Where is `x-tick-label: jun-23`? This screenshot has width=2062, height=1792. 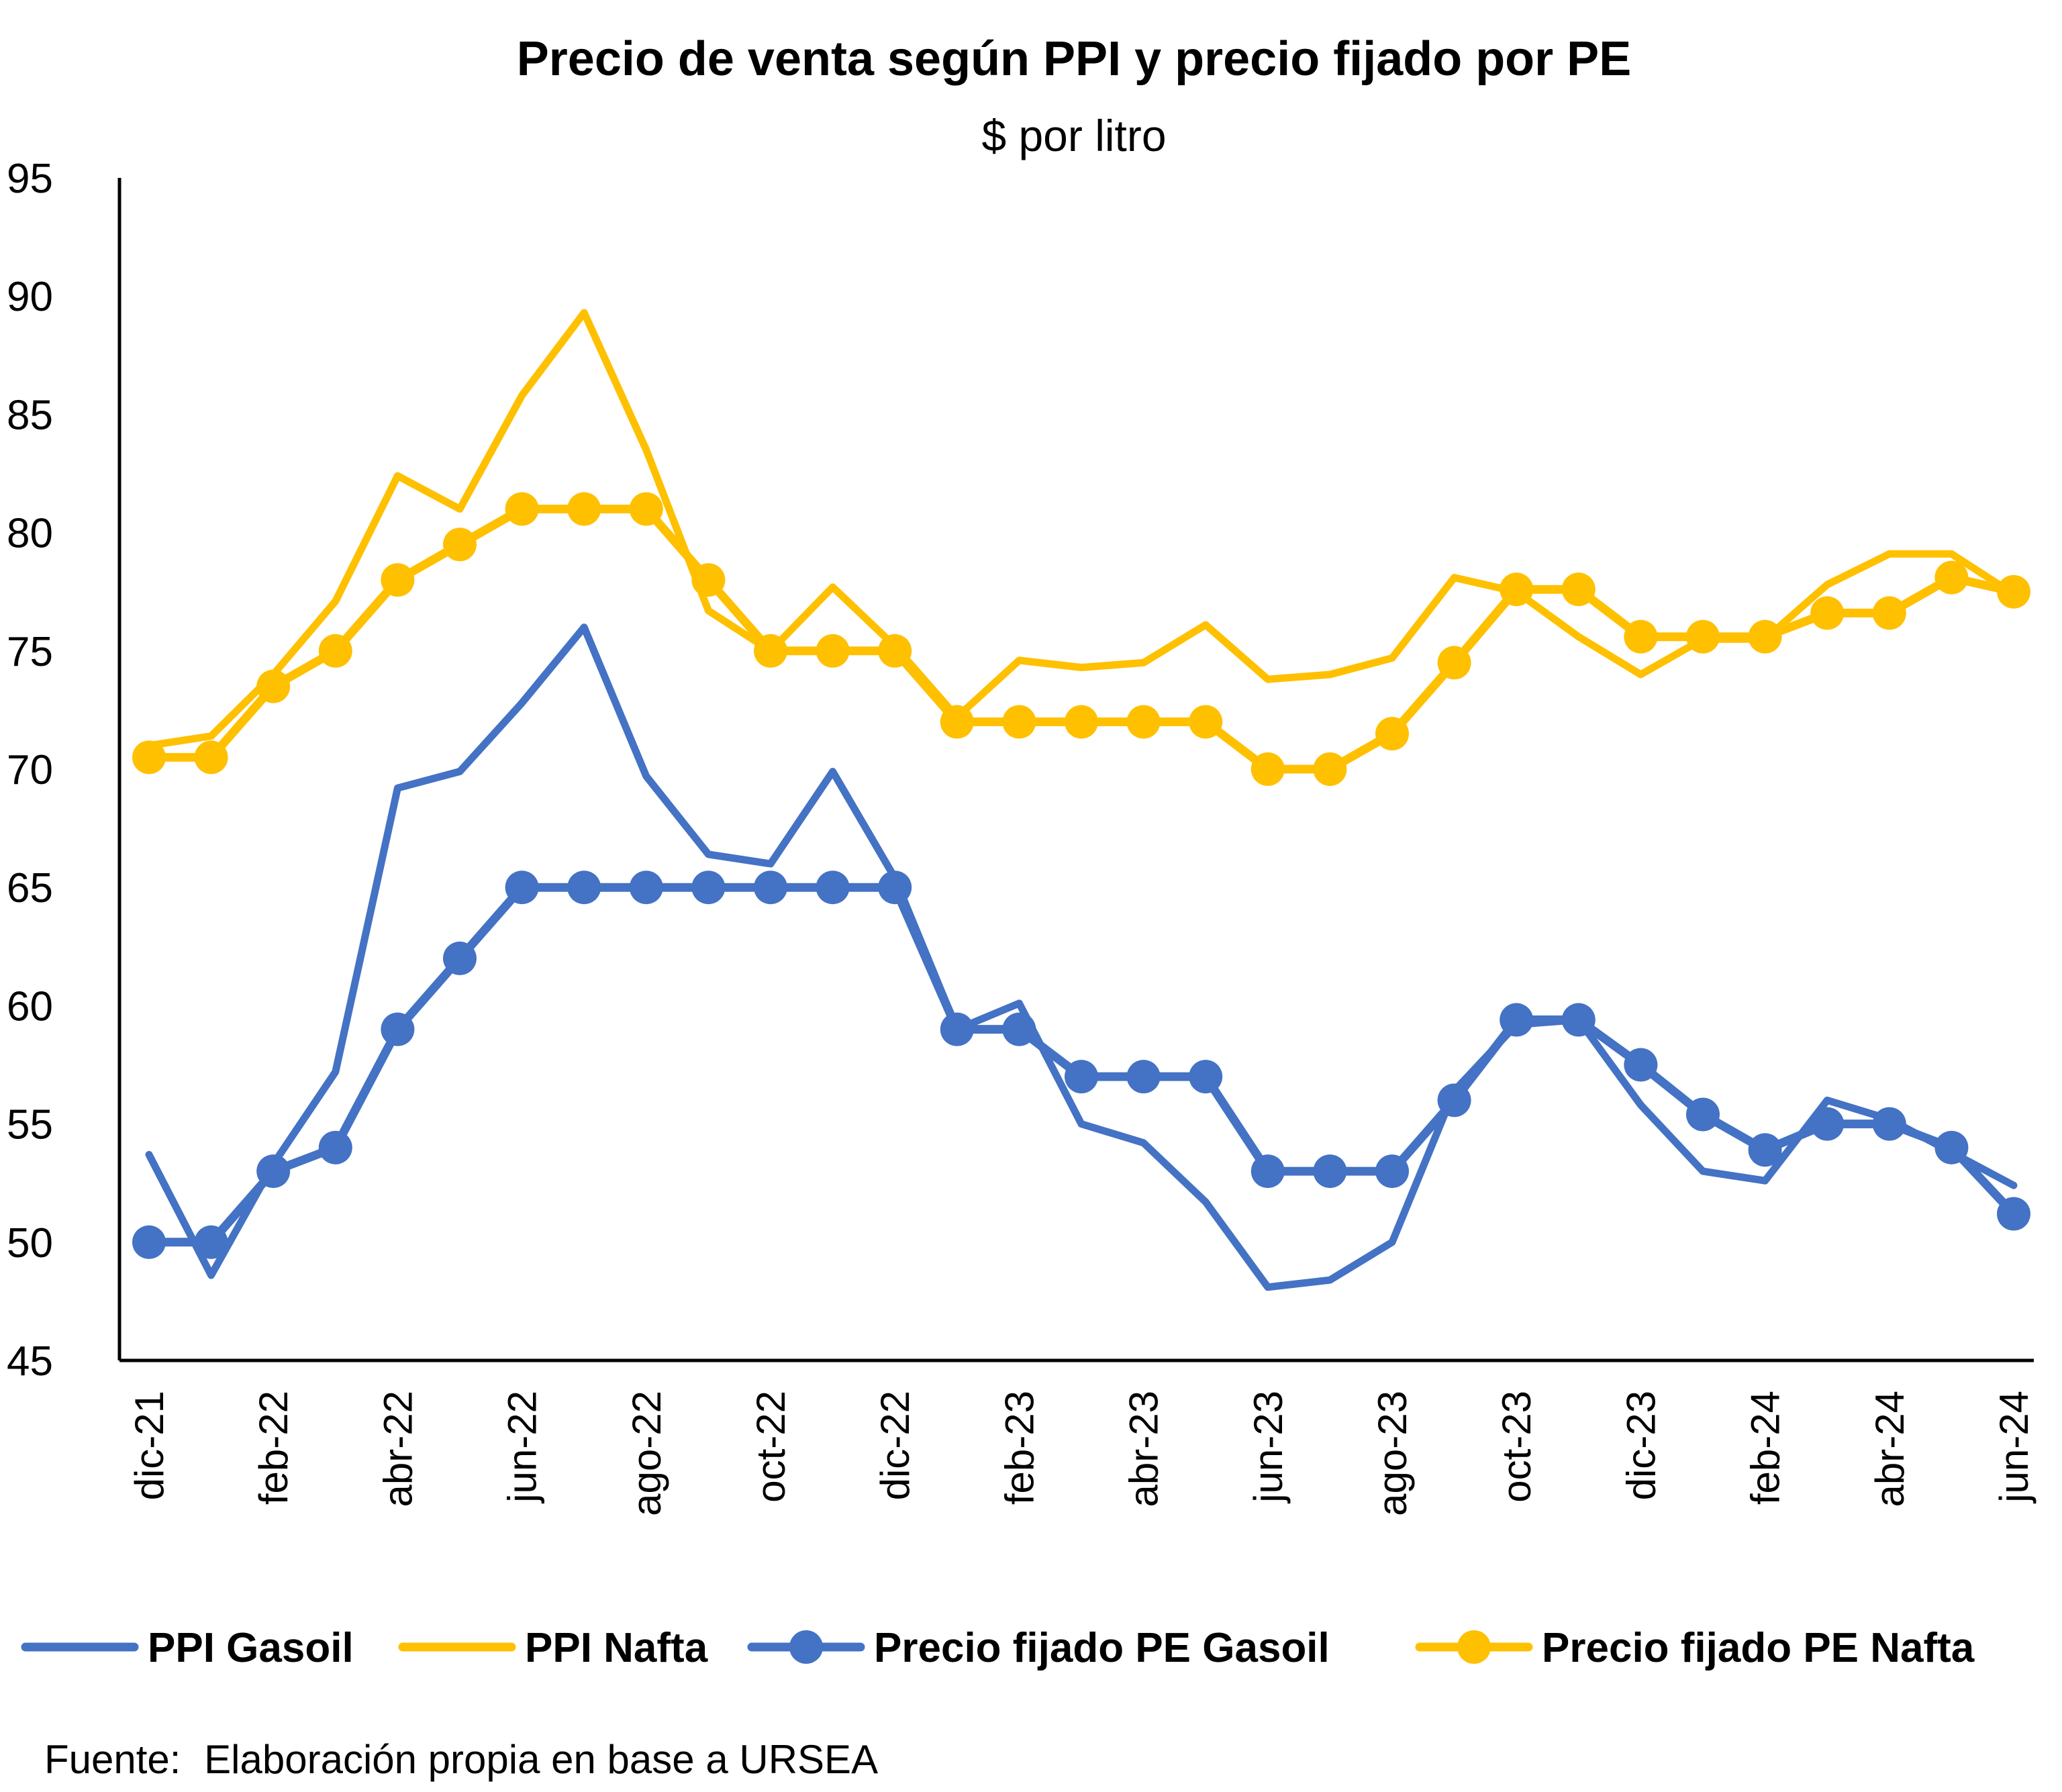 x-tick-label: jun-23 is located at coordinates (1269, 1448).